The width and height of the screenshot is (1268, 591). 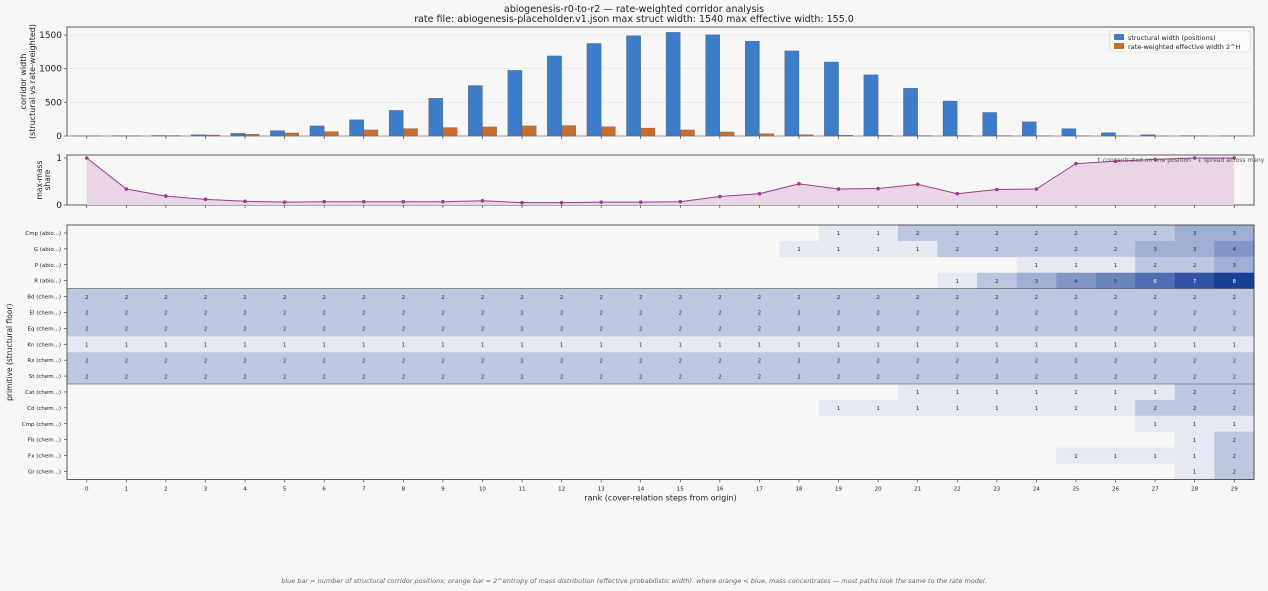 I want to click on share-annotation: ↓ spread across many, so click(x=1231, y=160).